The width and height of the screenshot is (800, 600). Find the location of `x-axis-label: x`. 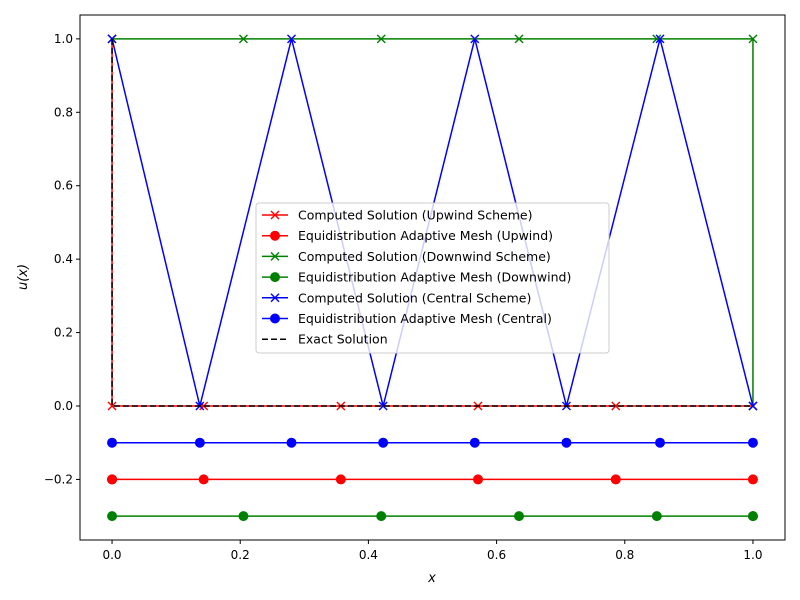

x-axis-label: x is located at coordinates (431, 578).